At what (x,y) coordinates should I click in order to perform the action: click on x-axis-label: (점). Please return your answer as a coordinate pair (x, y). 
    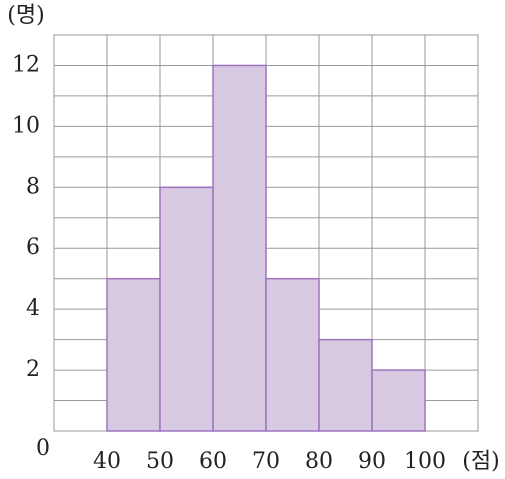
    Looking at the image, I should click on (480, 461).